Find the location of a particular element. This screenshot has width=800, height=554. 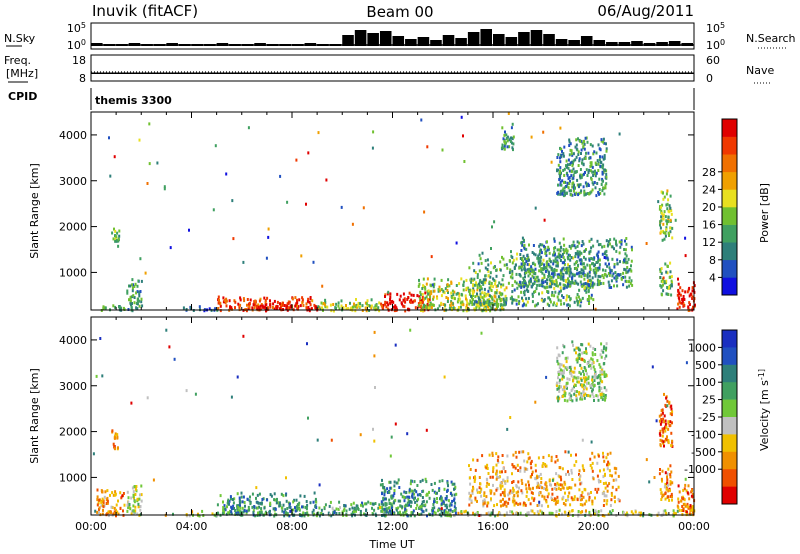

noise-panel: 105 100 105 100 is located at coordinates (396, 37).